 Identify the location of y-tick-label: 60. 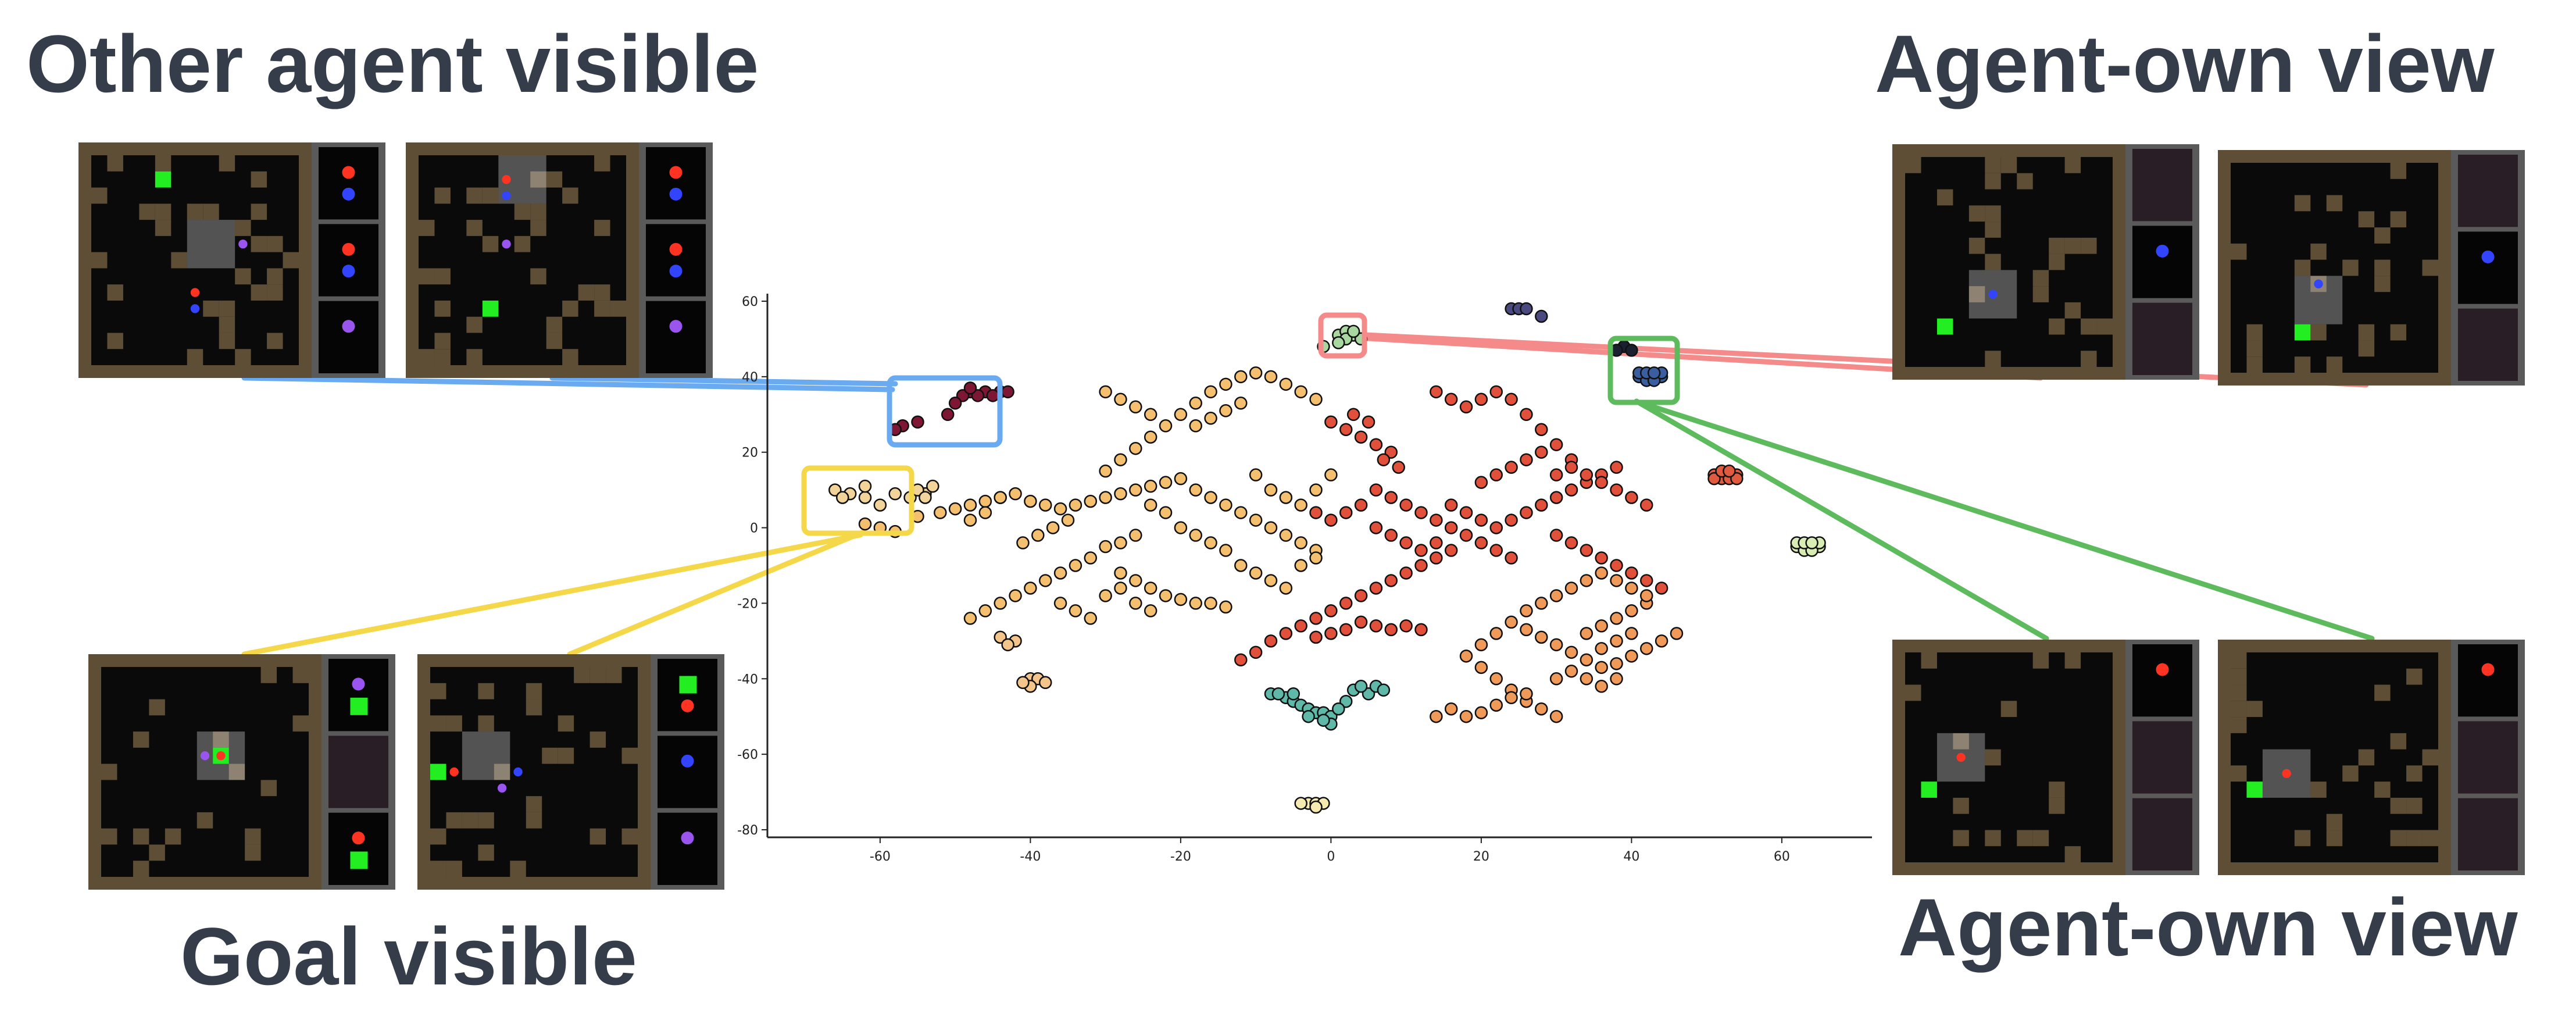
(750, 302).